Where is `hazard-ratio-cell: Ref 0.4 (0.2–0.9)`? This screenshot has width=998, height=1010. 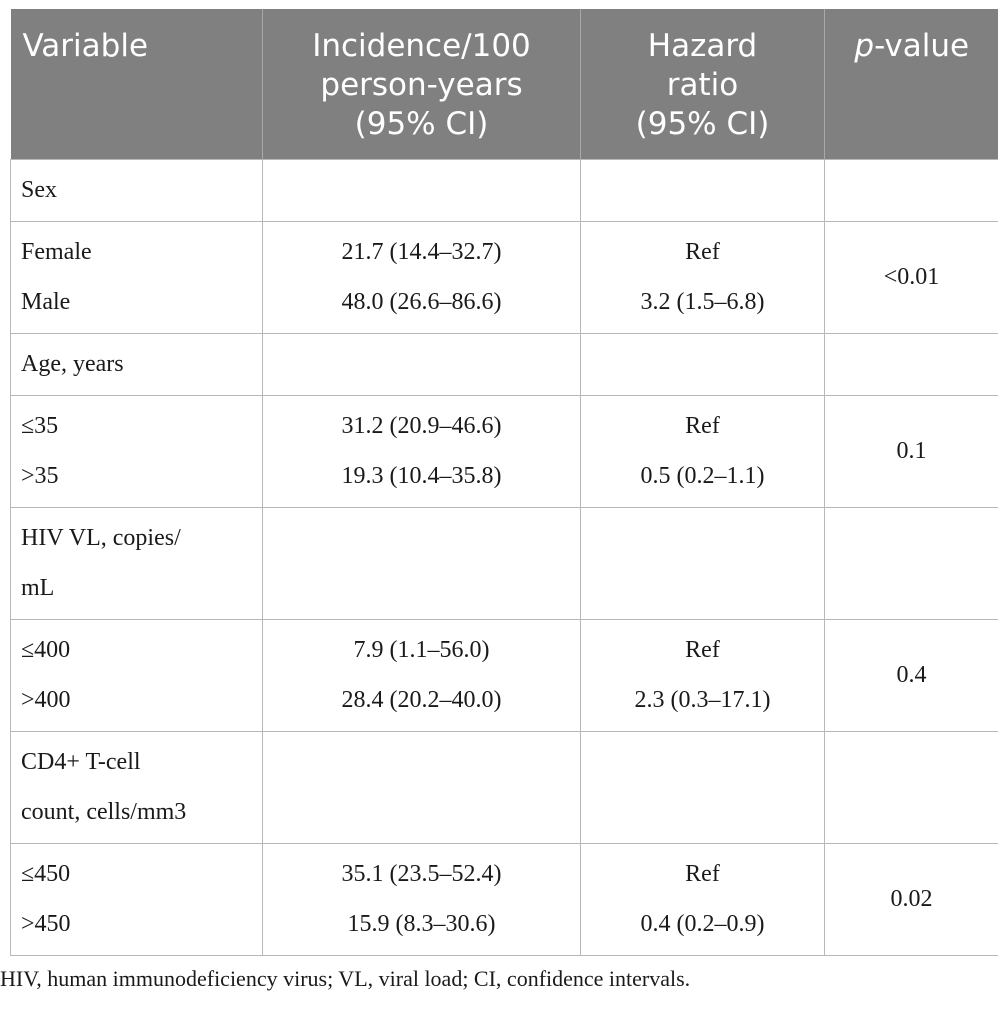 hazard-ratio-cell: Ref 0.4 (0.2–0.9) is located at coordinates (702, 899).